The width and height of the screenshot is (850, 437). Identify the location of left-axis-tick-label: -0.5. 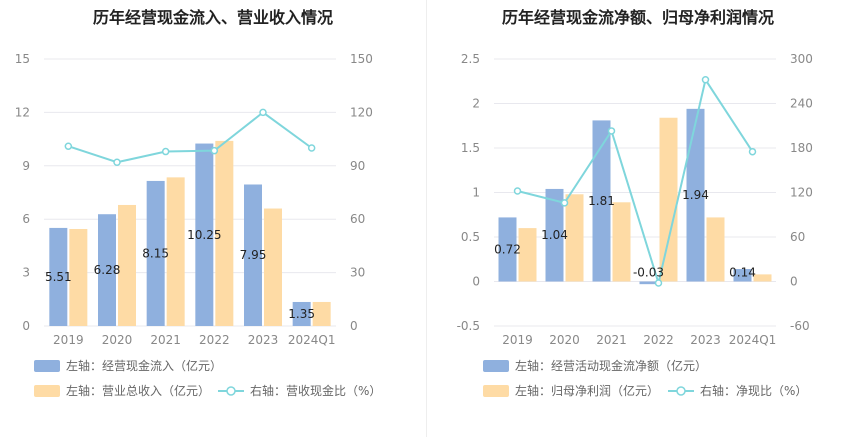
(468, 326).